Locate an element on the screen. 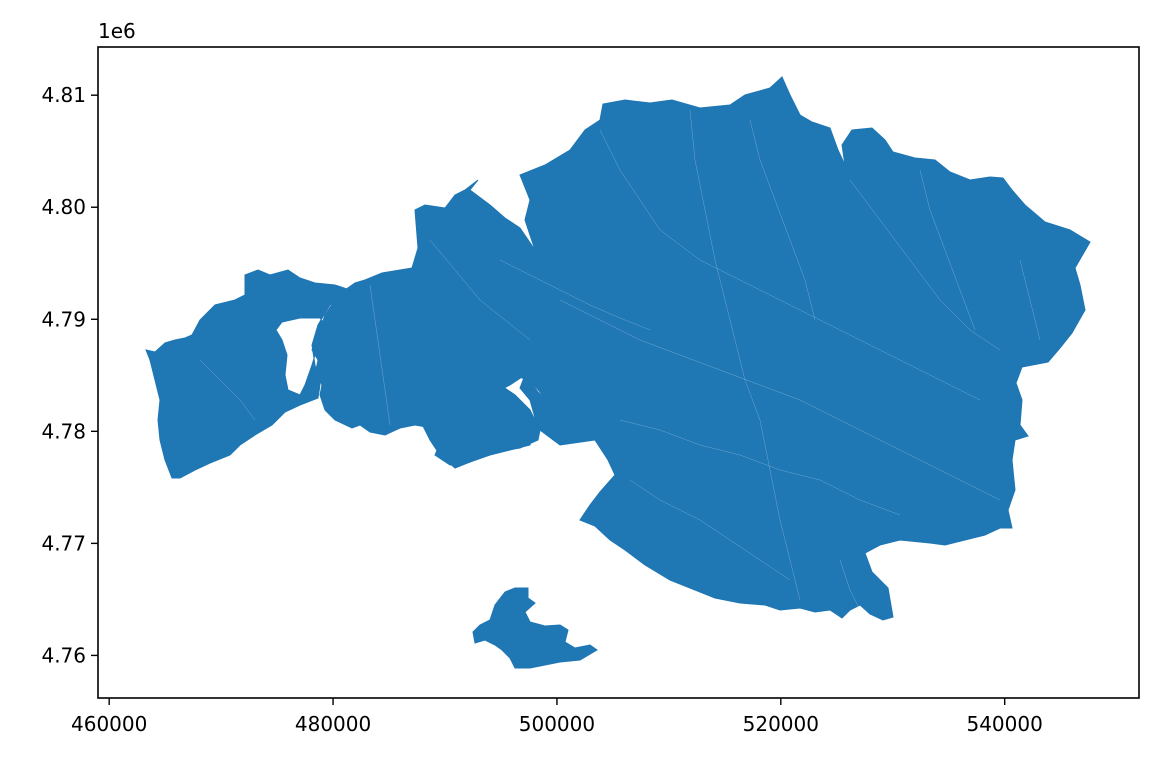 Image resolution: width=1157 pixels, height=763 pixels. y-tick-label: 4.78 is located at coordinates (63, 431).